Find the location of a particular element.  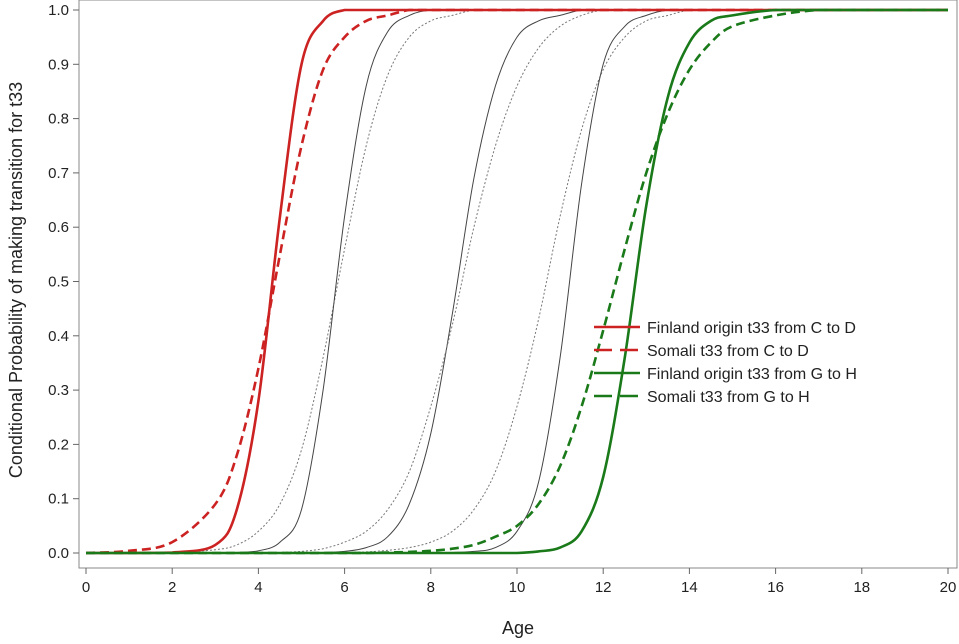

y-tick-label: 0.7 is located at coordinates (58, 173).